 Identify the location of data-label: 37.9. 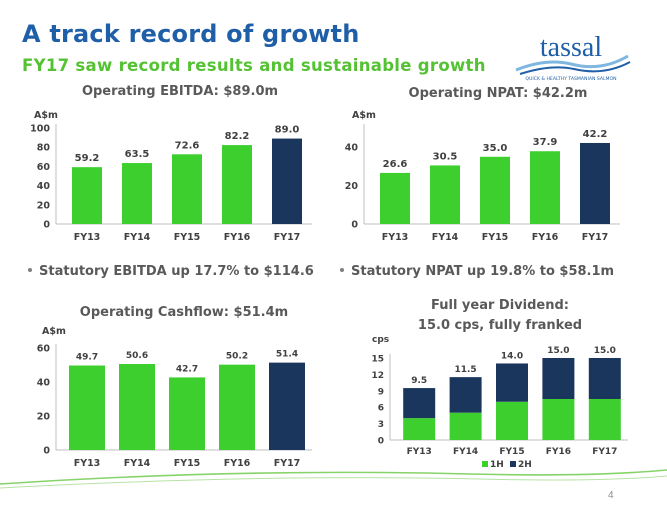
(545, 142).